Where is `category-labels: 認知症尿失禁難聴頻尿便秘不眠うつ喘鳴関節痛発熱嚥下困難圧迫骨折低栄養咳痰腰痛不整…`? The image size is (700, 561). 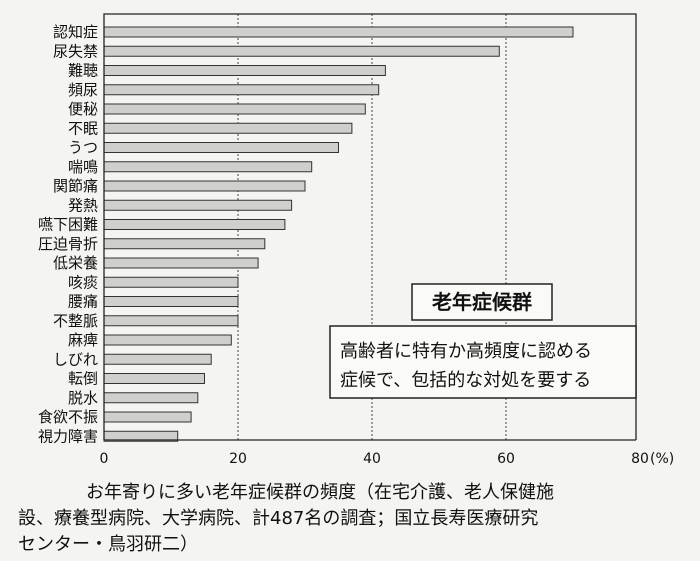
category-labels: 認知症尿失禁難聴頻尿便秘不眠うつ喘鳴関節痛発熱嚥下困難圧迫骨折低栄養咳痰腰痛不整… is located at coordinates (68, 234).